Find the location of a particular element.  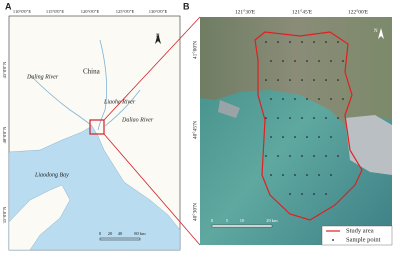

place-label: China is located at coordinates (92, 72).